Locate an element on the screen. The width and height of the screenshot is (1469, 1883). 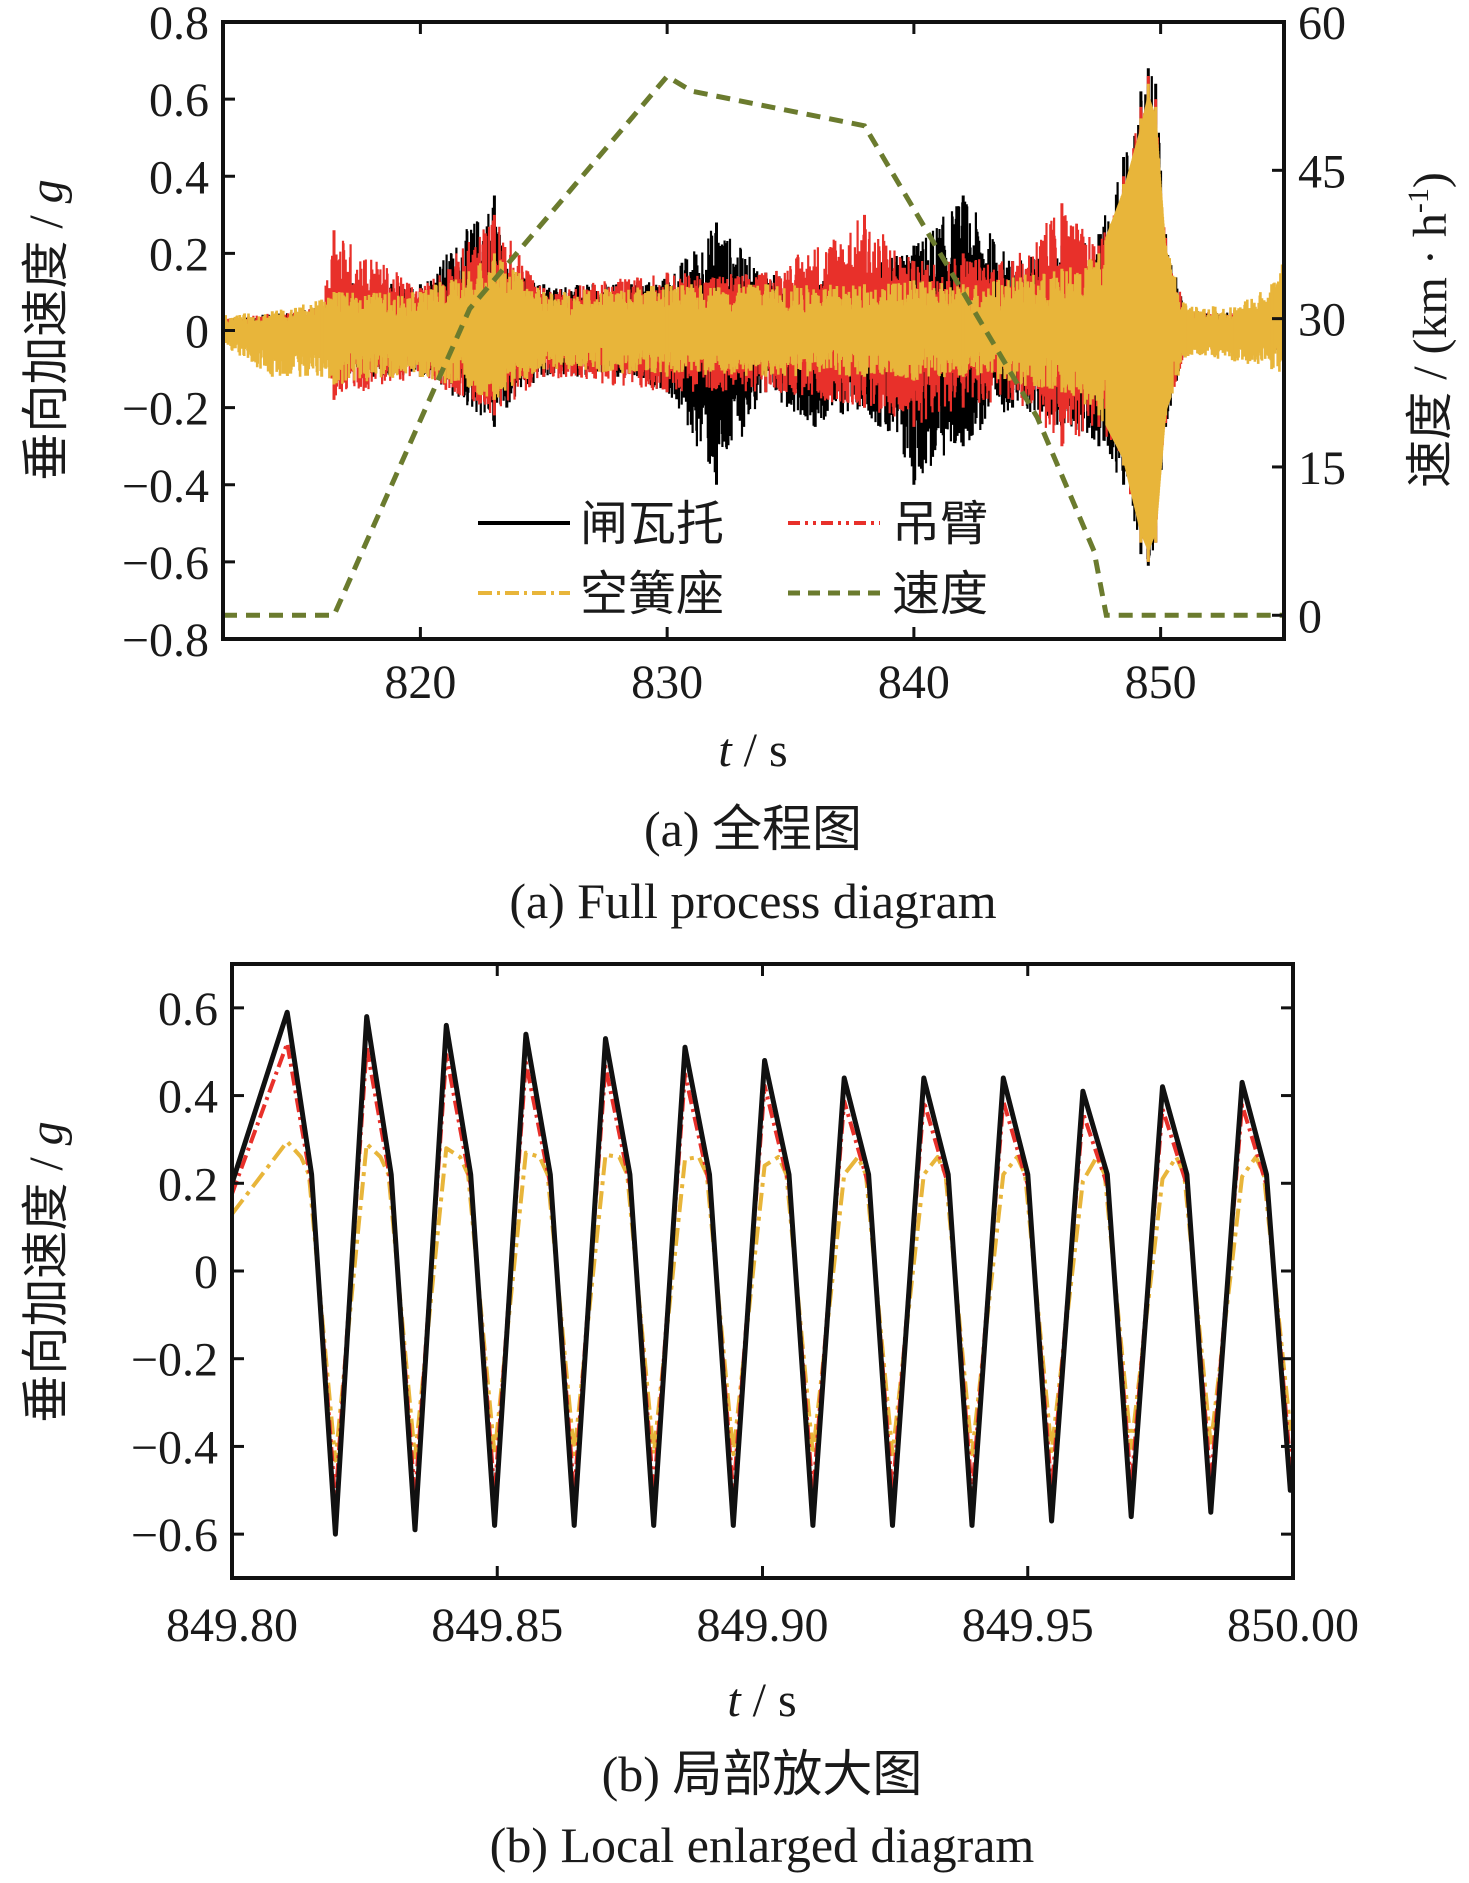
y-tick-label-right-a: 15 is located at coordinates (1322, 468).